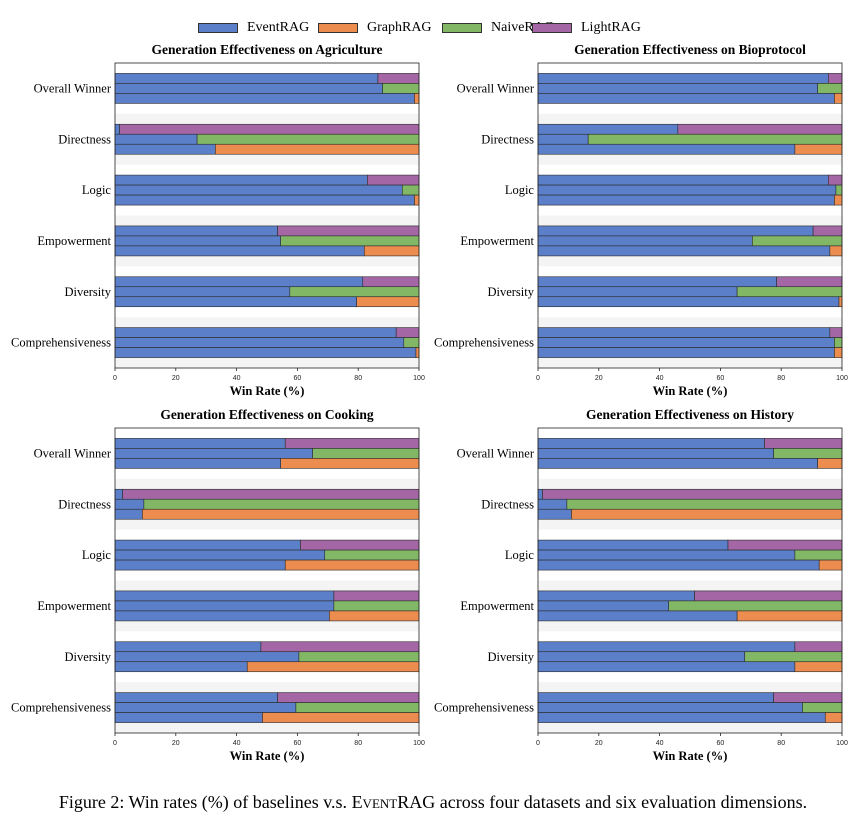 The image size is (866, 822). Describe the element at coordinates (267, 391) in the screenshot. I see `x-axis-label: Win Rate (%)` at that location.